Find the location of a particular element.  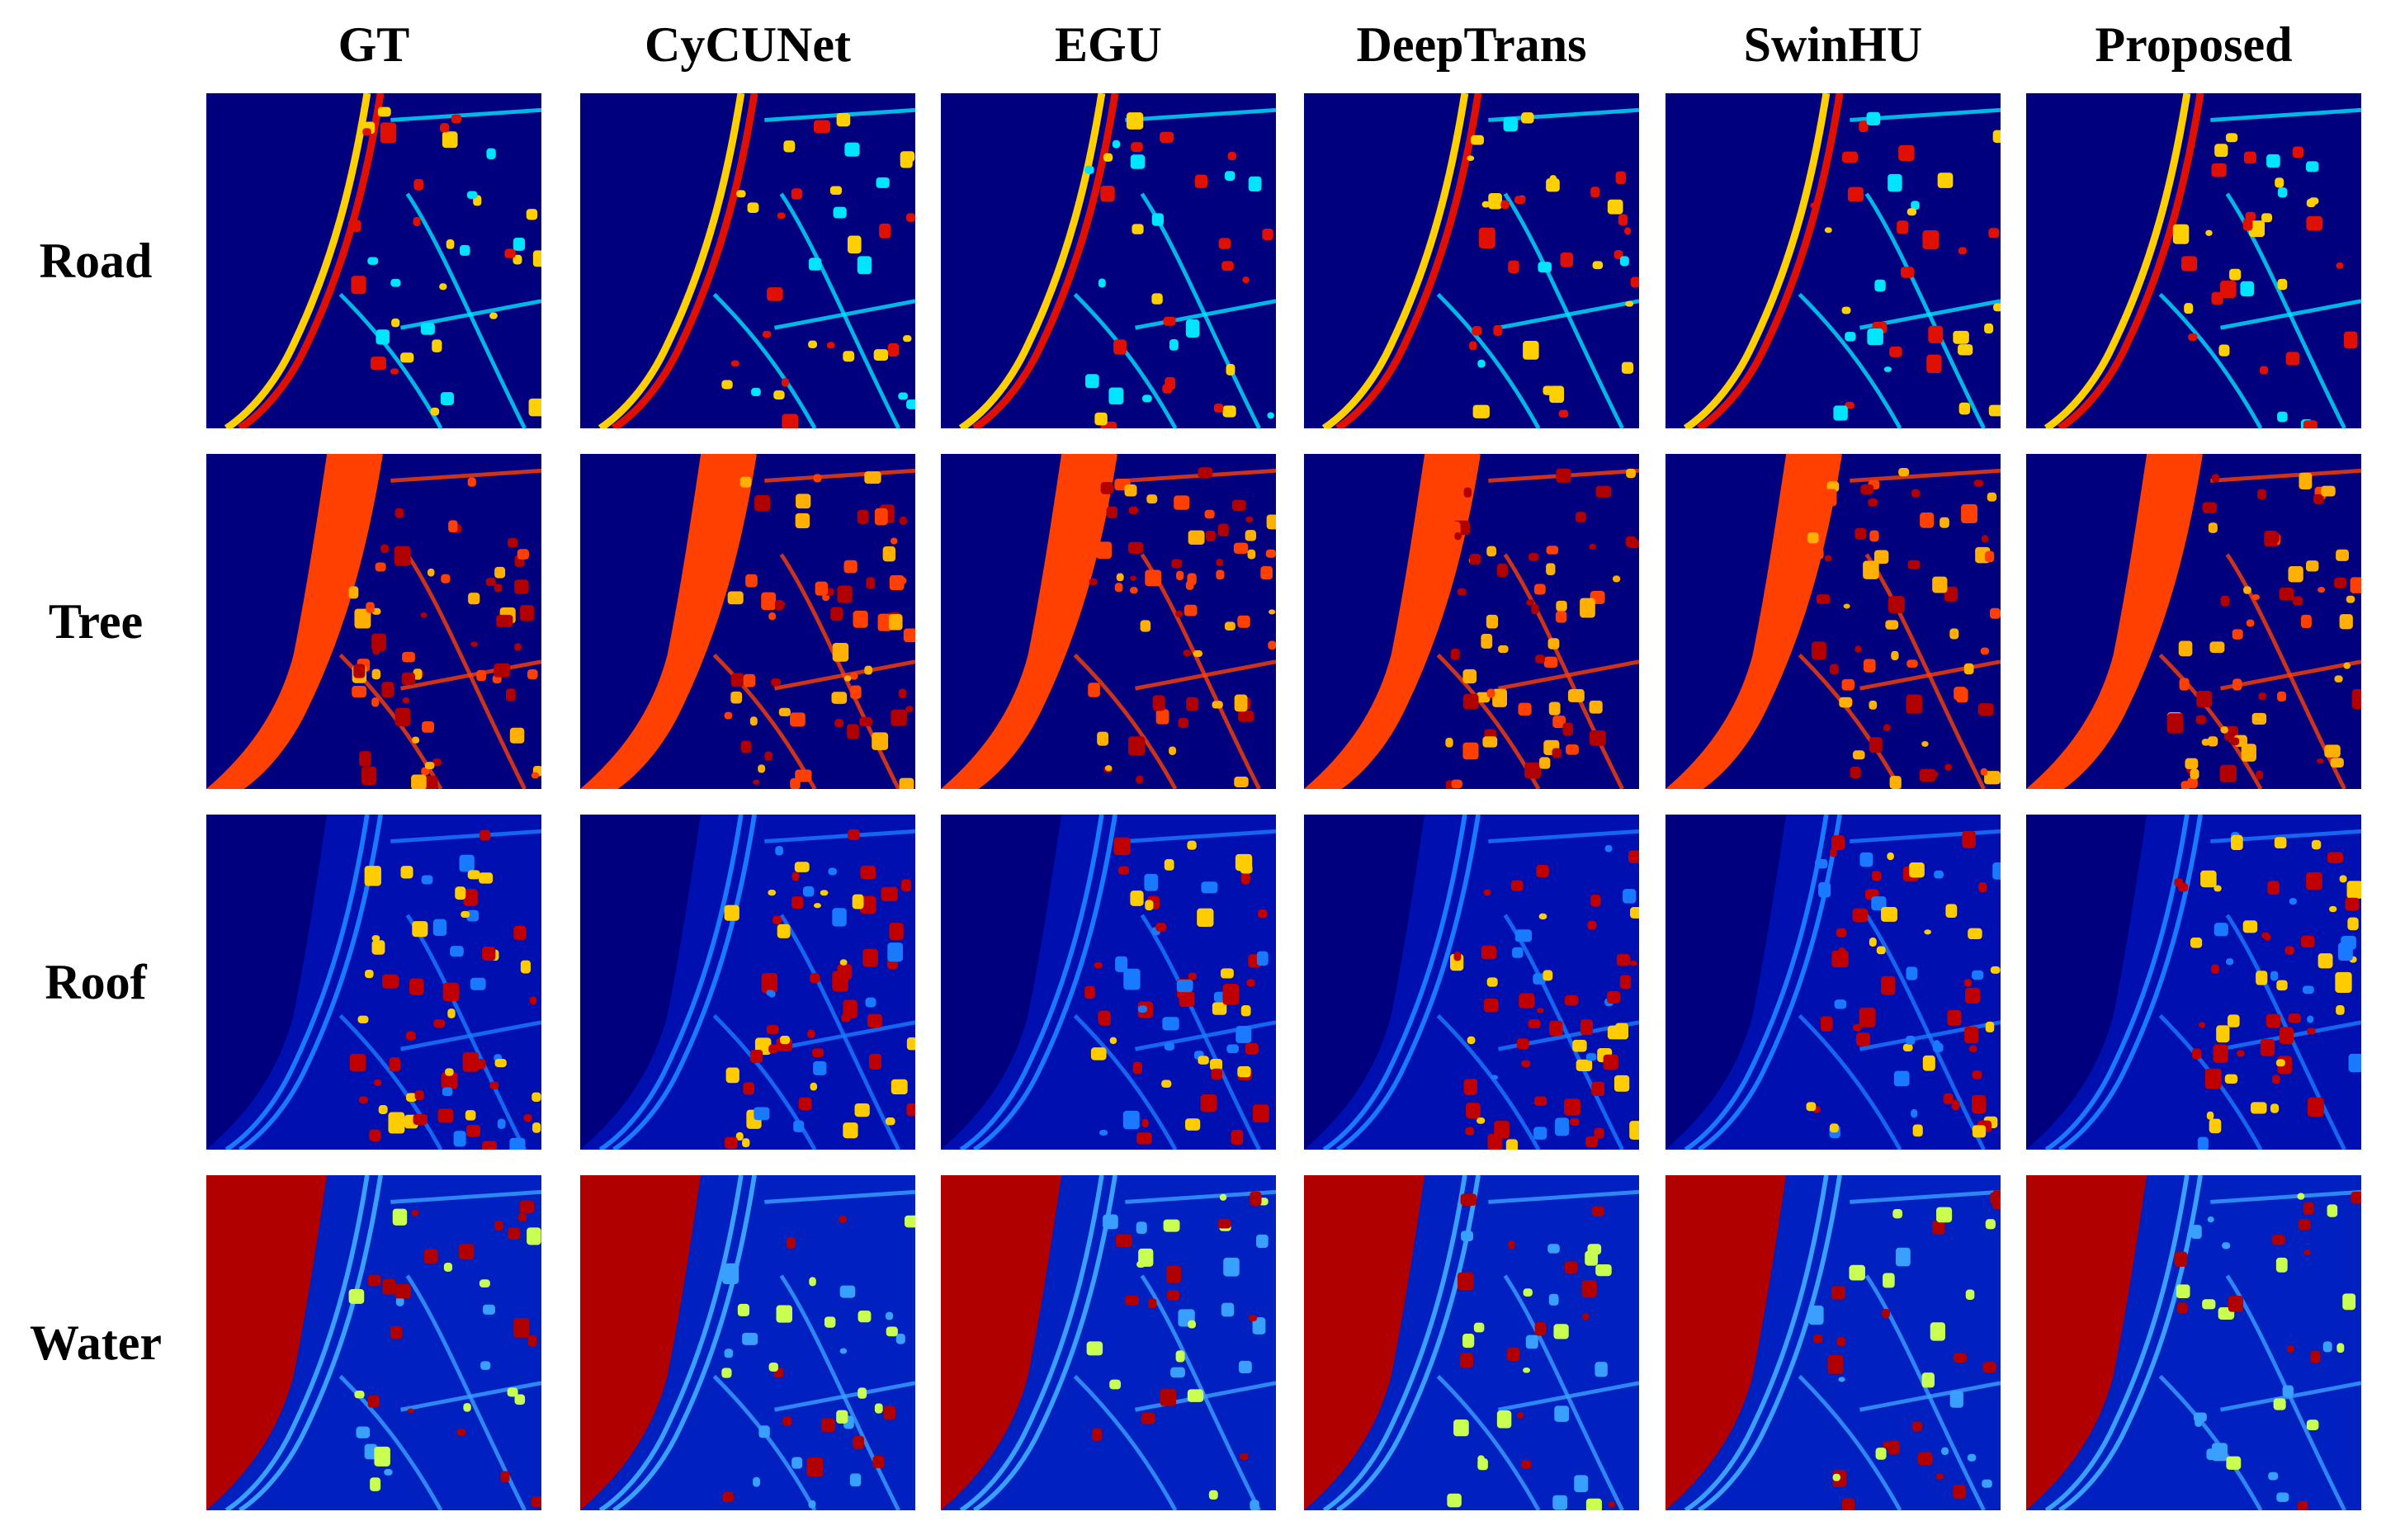

column-header-gt: GT is located at coordinates (374, 44).